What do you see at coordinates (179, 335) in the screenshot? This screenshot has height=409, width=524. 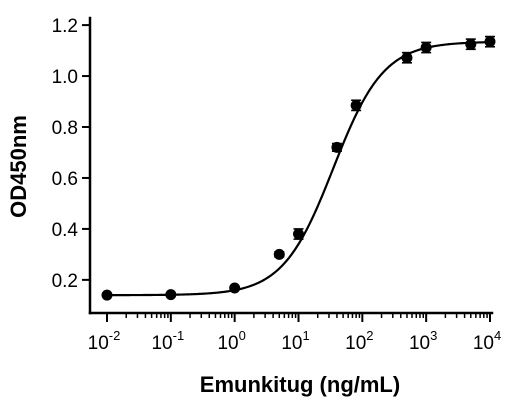 I see `x-tick-exponent: -1` at bounding box center [179, 335].